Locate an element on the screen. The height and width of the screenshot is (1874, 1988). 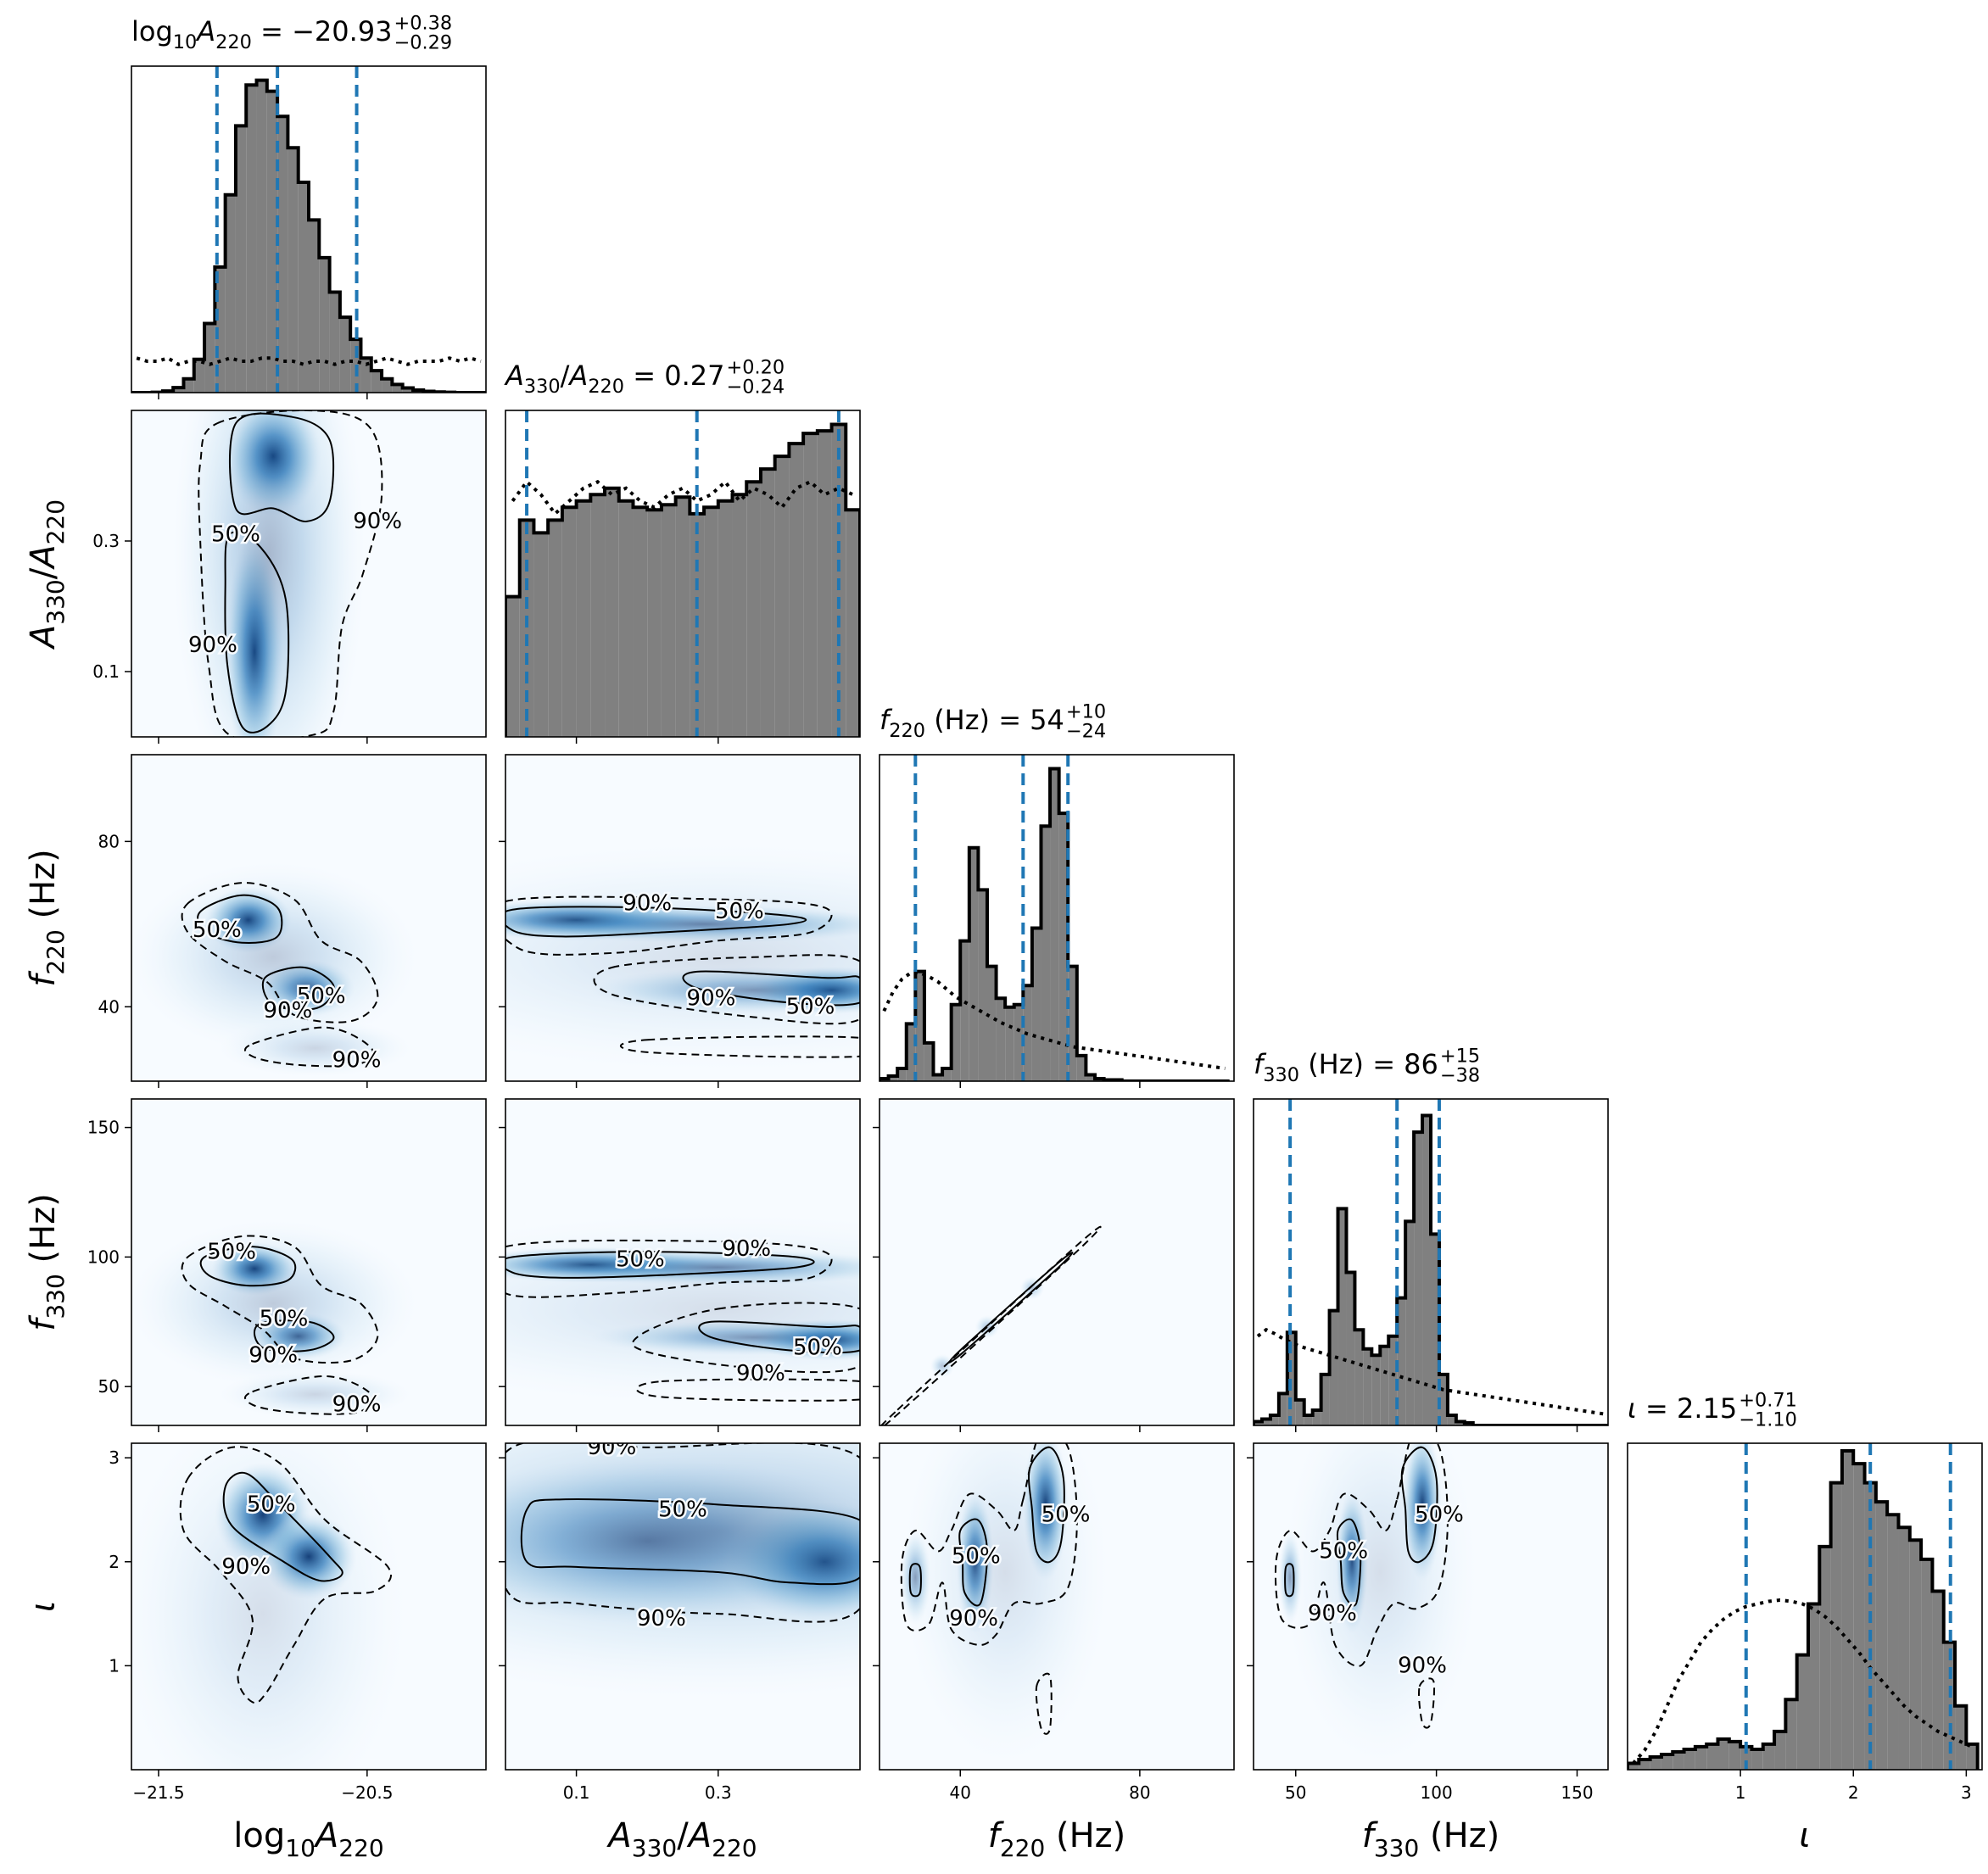
panel-content: 90% 50% 90% is located at coordinates (682, 1570).